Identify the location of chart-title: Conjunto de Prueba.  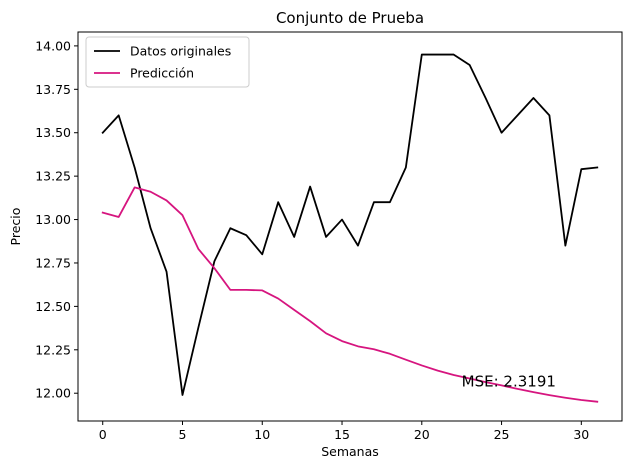
(350, 18).